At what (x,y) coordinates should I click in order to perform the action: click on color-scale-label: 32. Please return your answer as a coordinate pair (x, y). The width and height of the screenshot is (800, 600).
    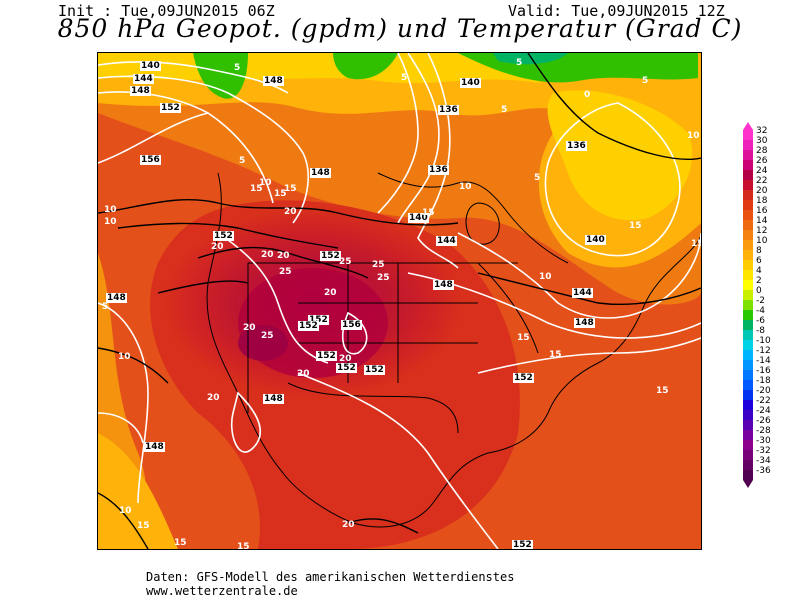
    Looking at the image, I should click on (761, 131).